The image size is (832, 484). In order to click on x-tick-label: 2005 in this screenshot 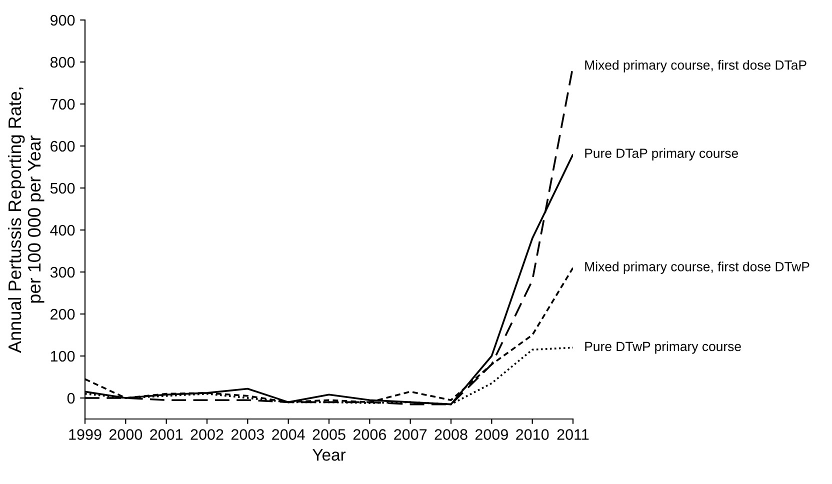, I will do `click(329, 434)`.